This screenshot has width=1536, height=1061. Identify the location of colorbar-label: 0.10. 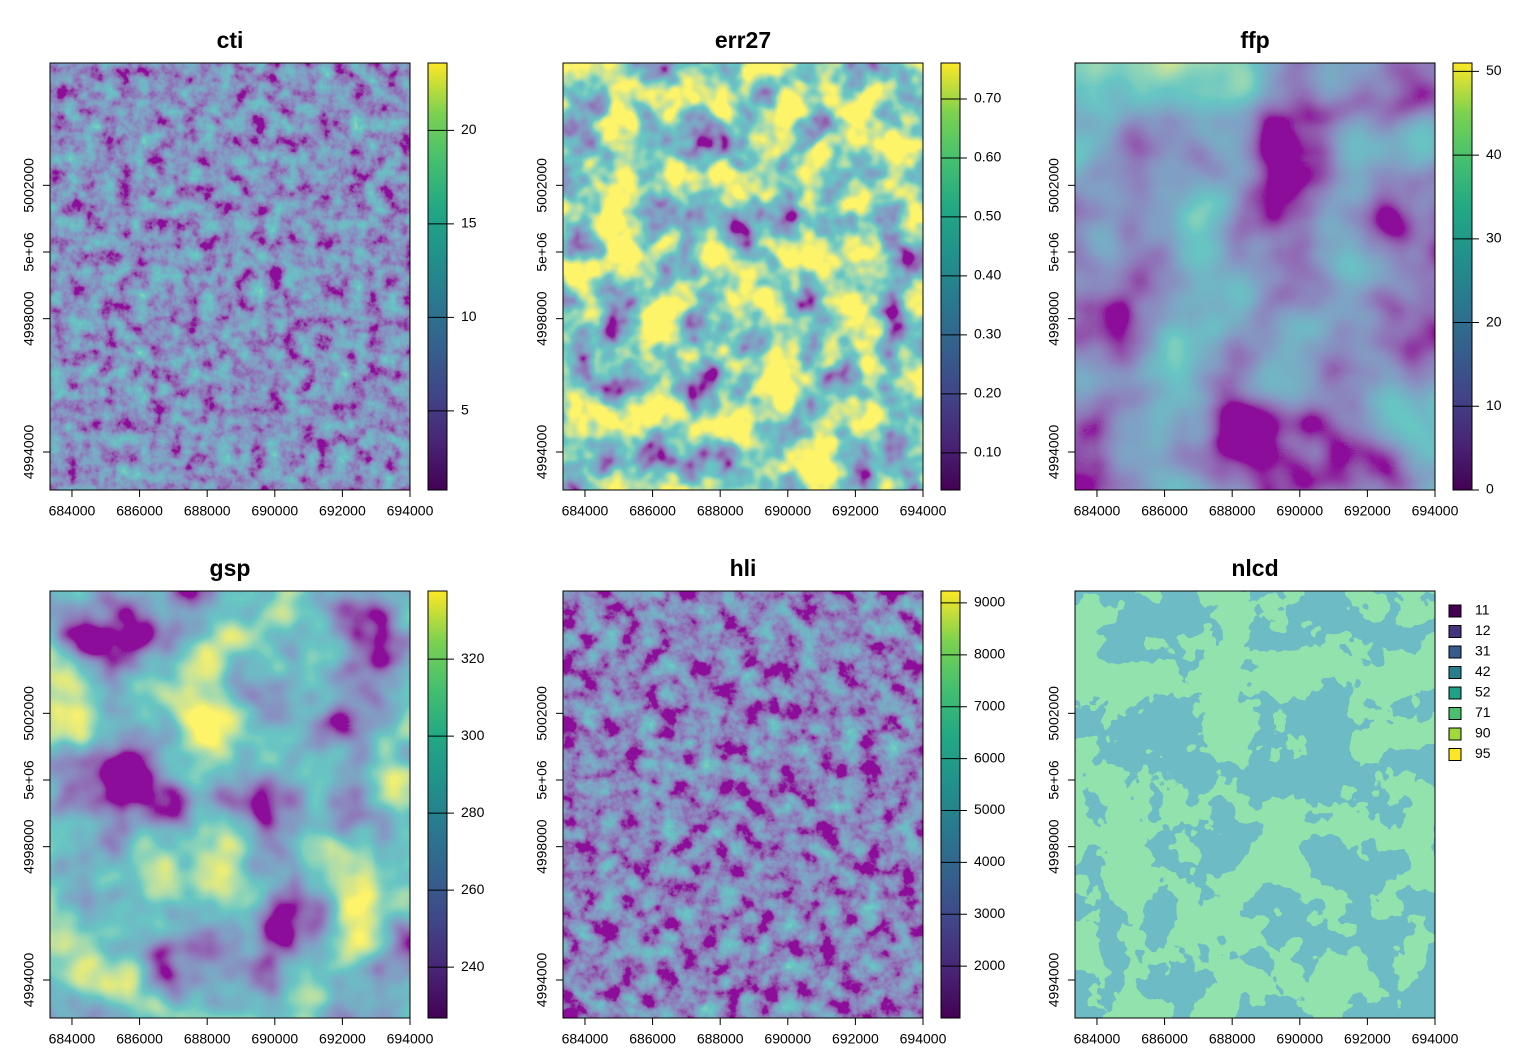
(987, 452).